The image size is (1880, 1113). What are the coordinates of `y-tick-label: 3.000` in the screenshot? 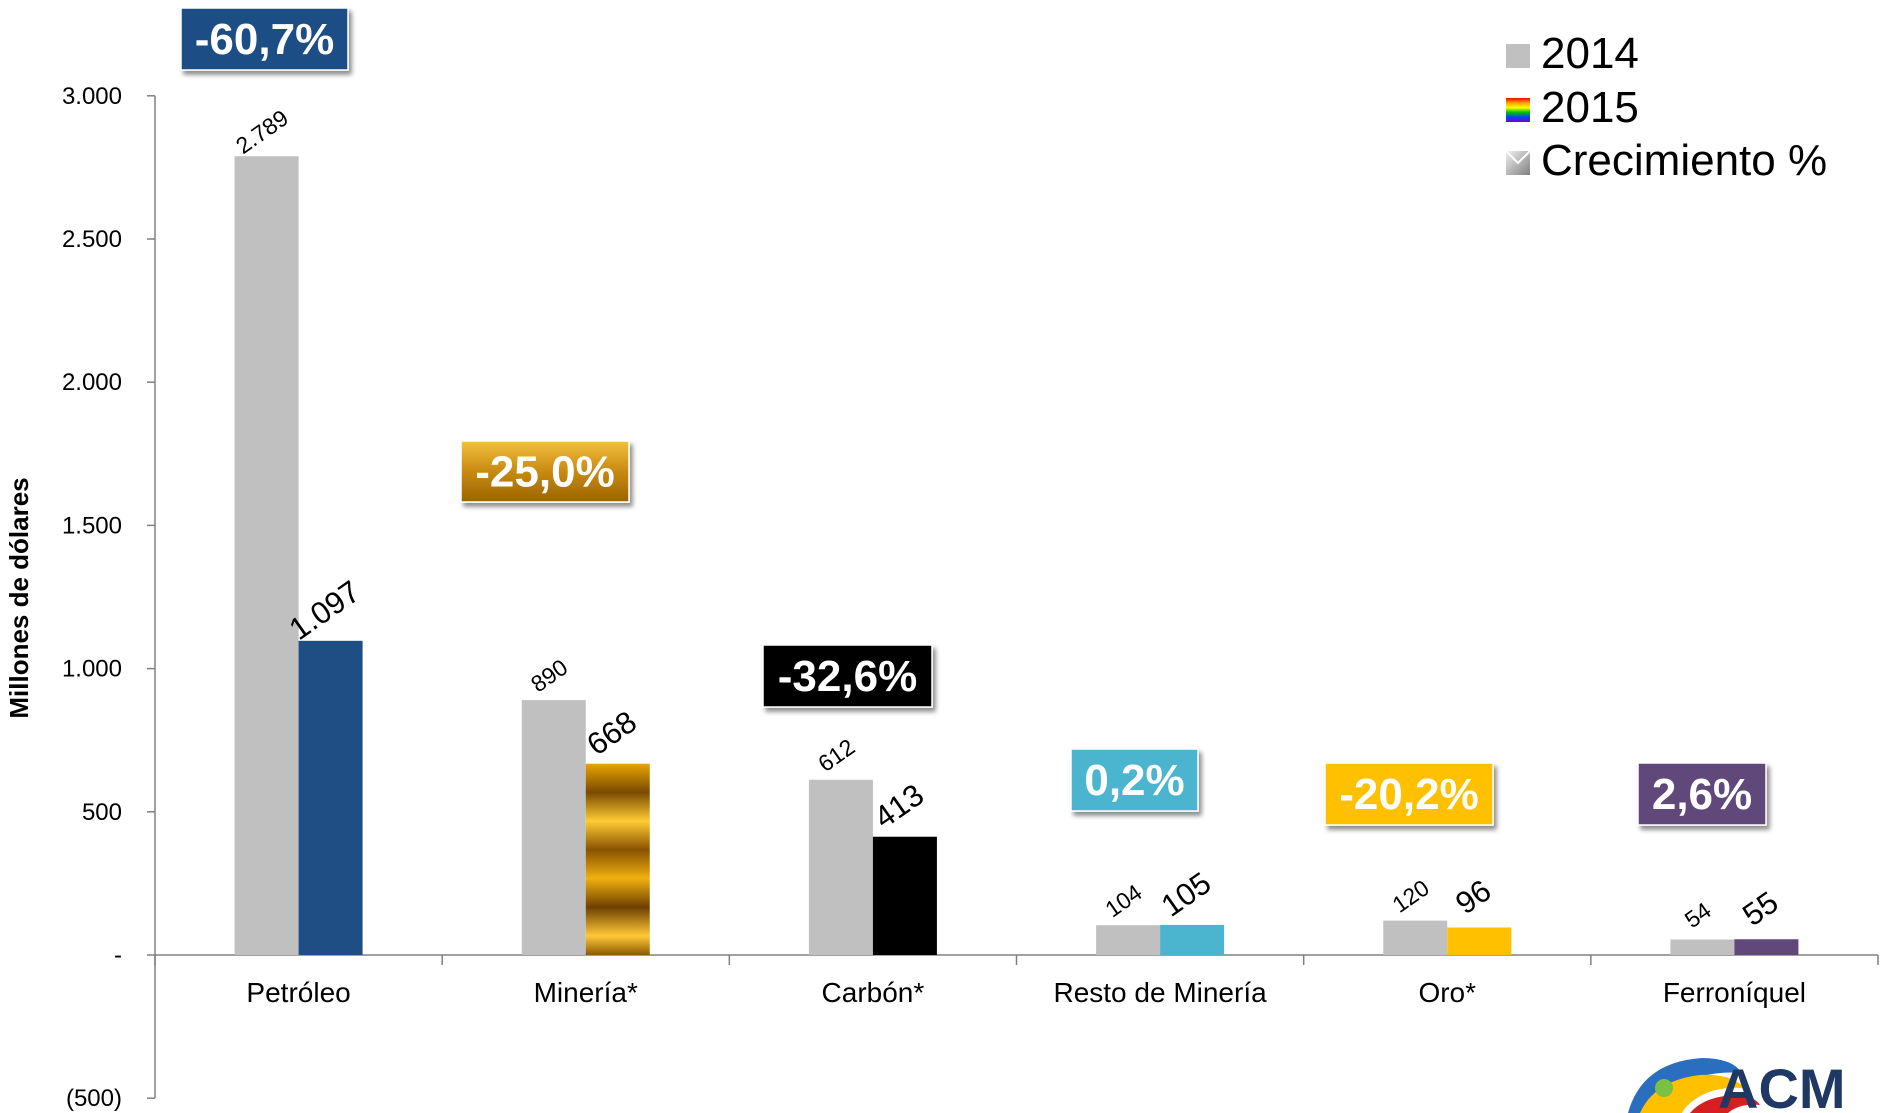 It's located at (92, 96).